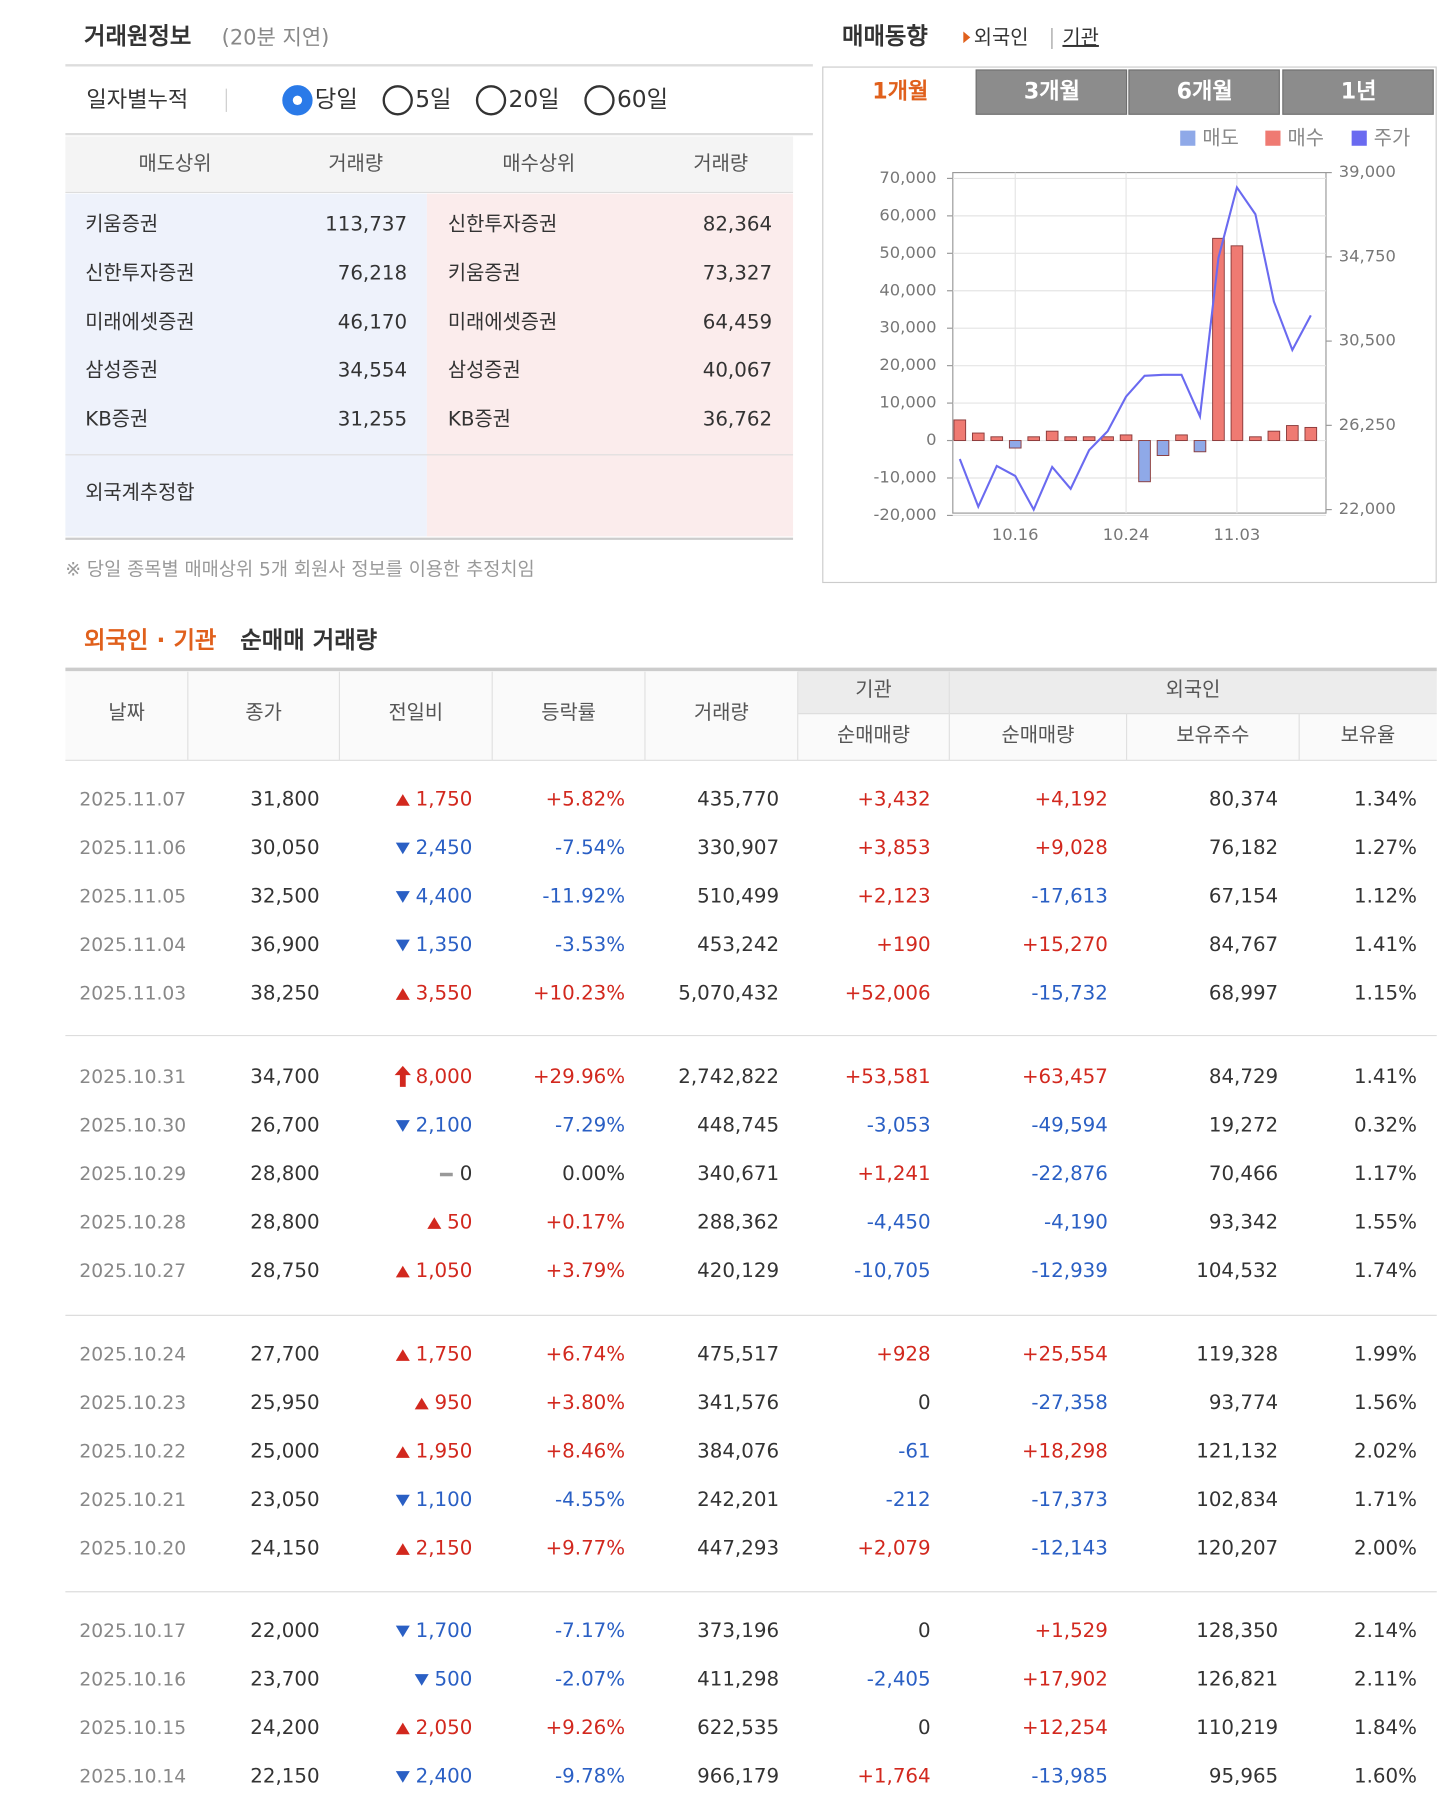 The height and width of the screenshot is (1811, 1452). I want to click on close-price: 23,700, so click(284, 1678).